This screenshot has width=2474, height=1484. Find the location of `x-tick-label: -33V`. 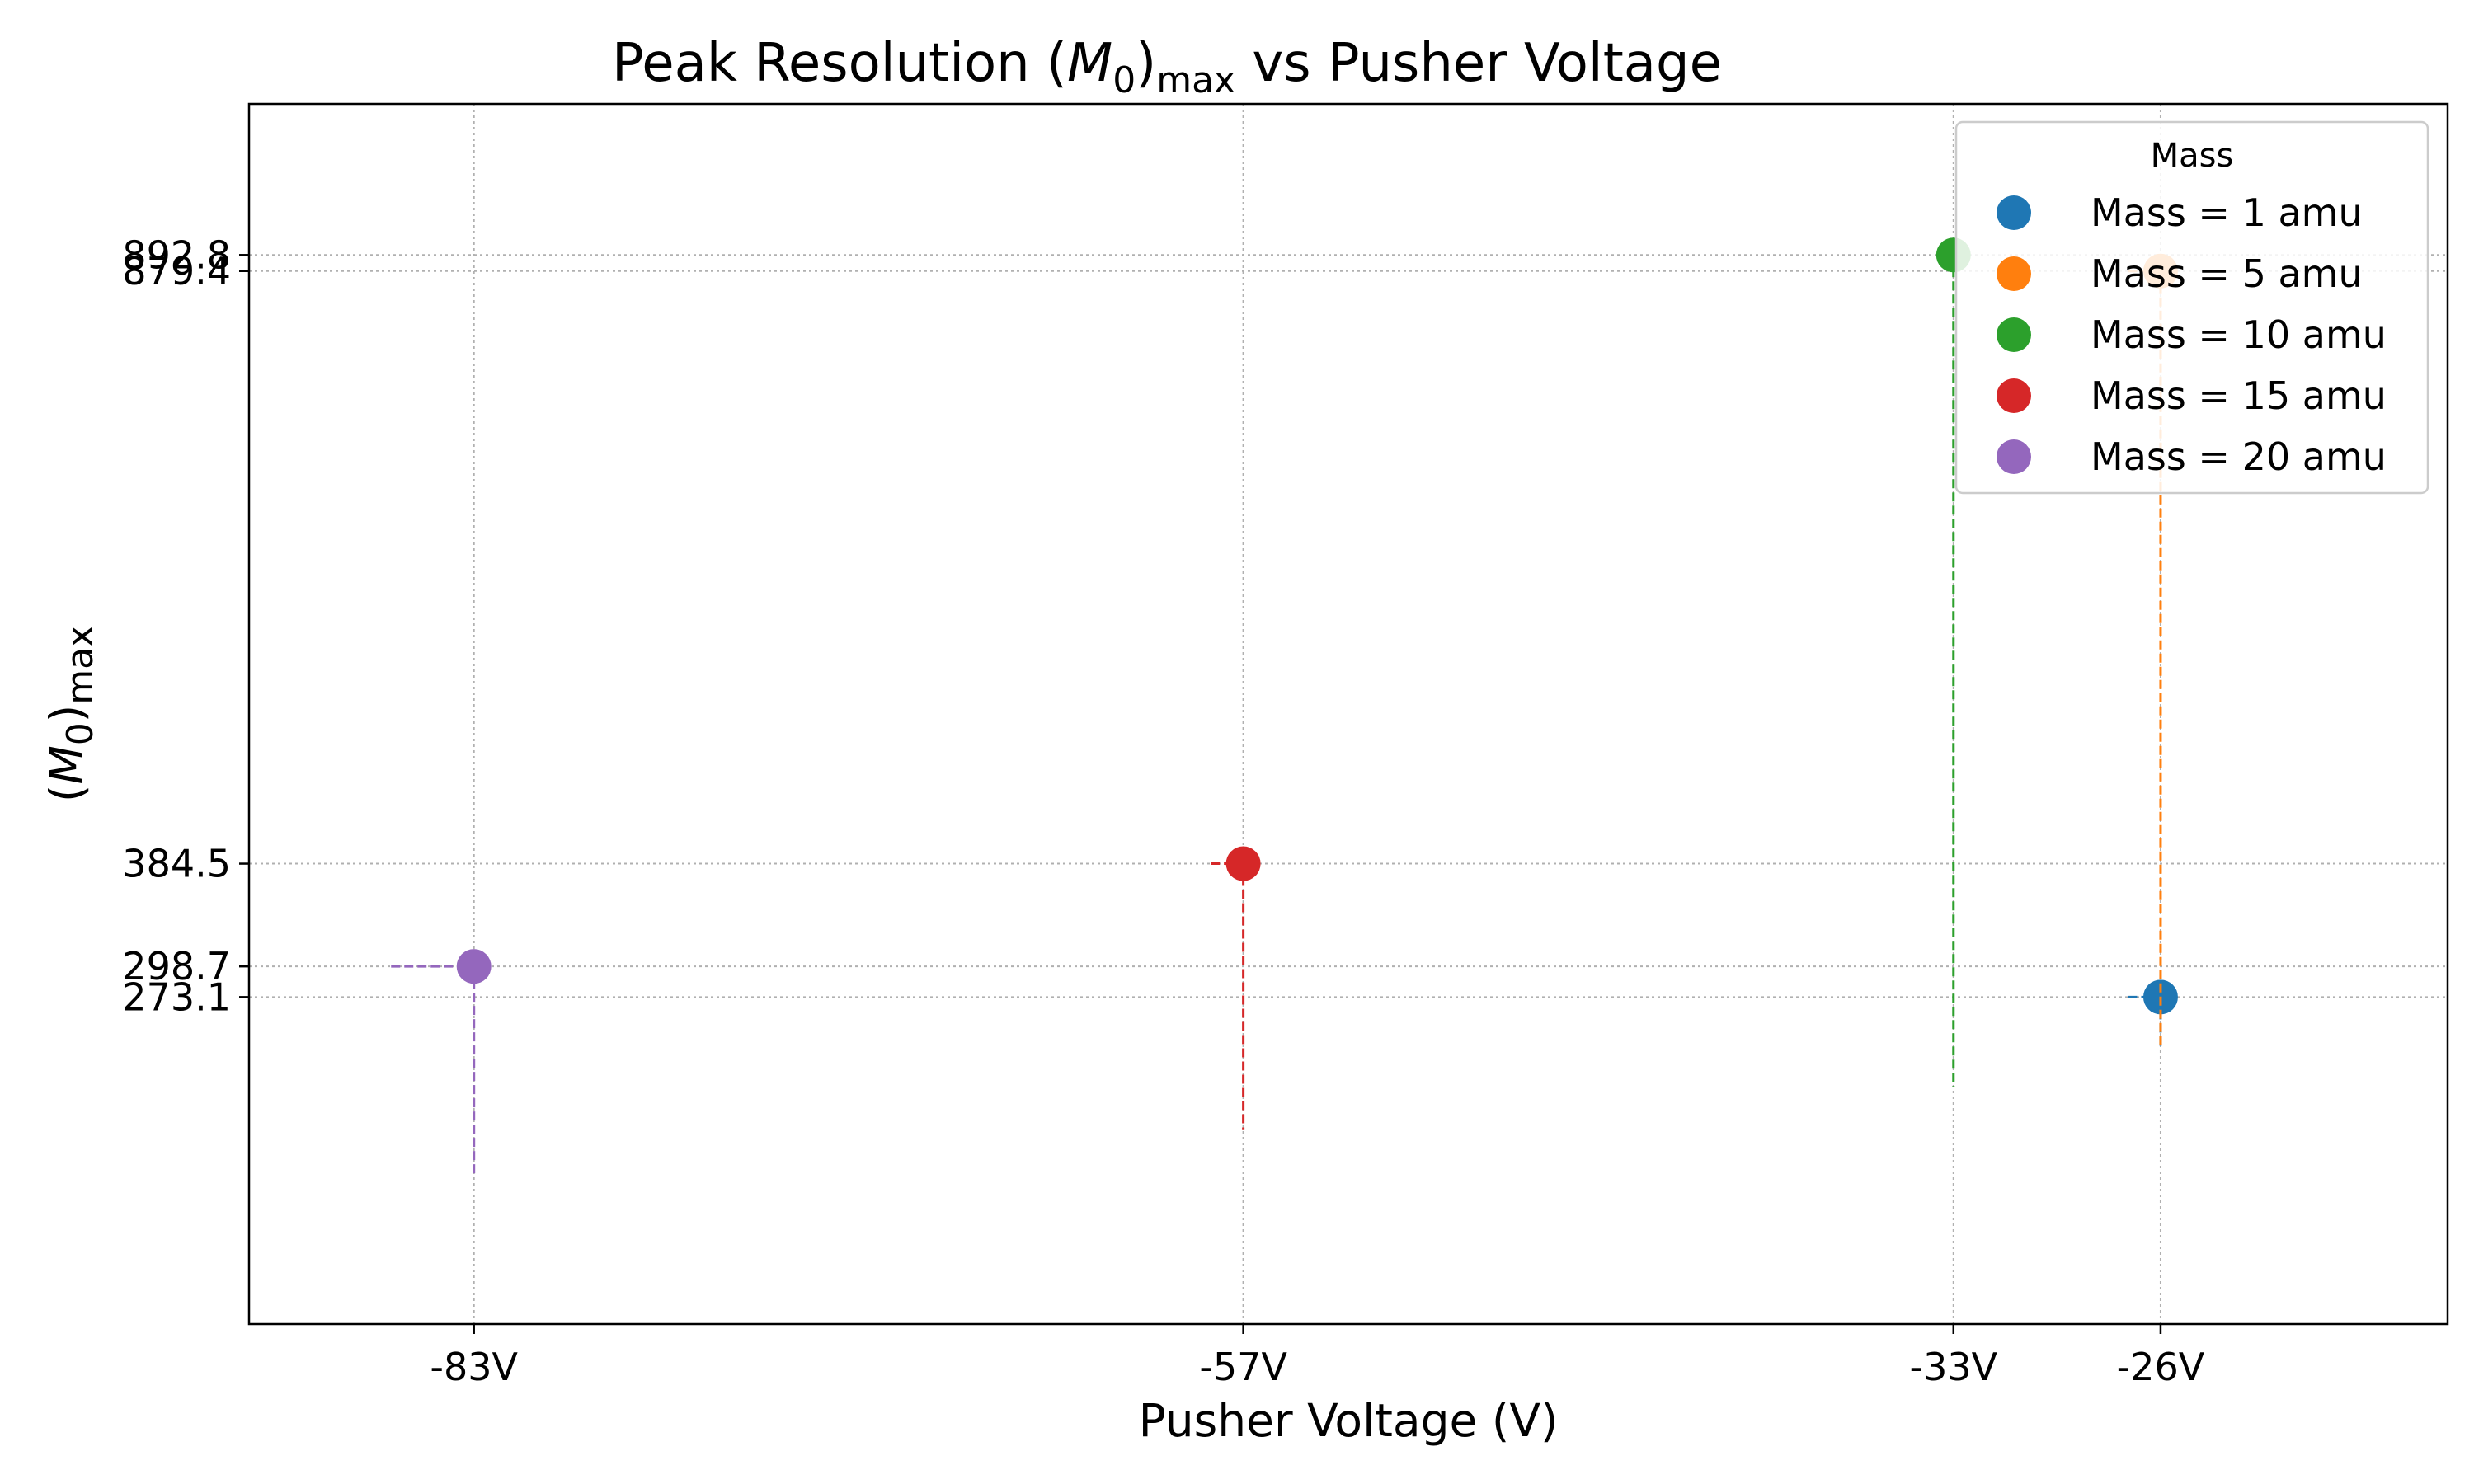

x-tick-label: -33V is located at coordinates (1953, 1367).